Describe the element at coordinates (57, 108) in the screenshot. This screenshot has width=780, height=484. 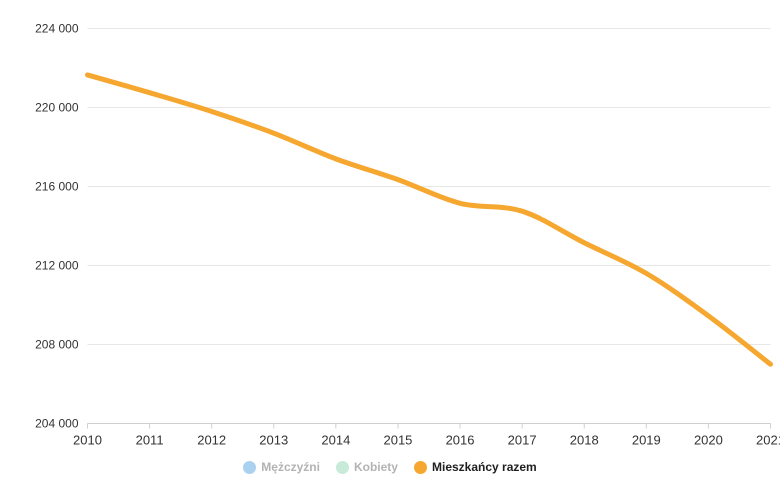
I see `y-axis-label: 220 000` at that location.